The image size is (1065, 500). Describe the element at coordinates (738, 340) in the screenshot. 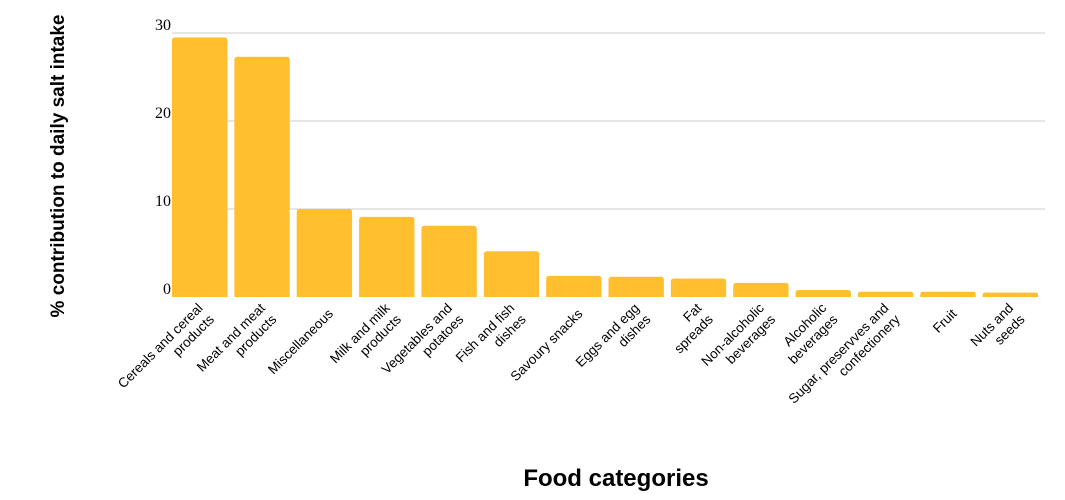

I see `x-tick-label: Non-alcoholicbeverages` at that location.